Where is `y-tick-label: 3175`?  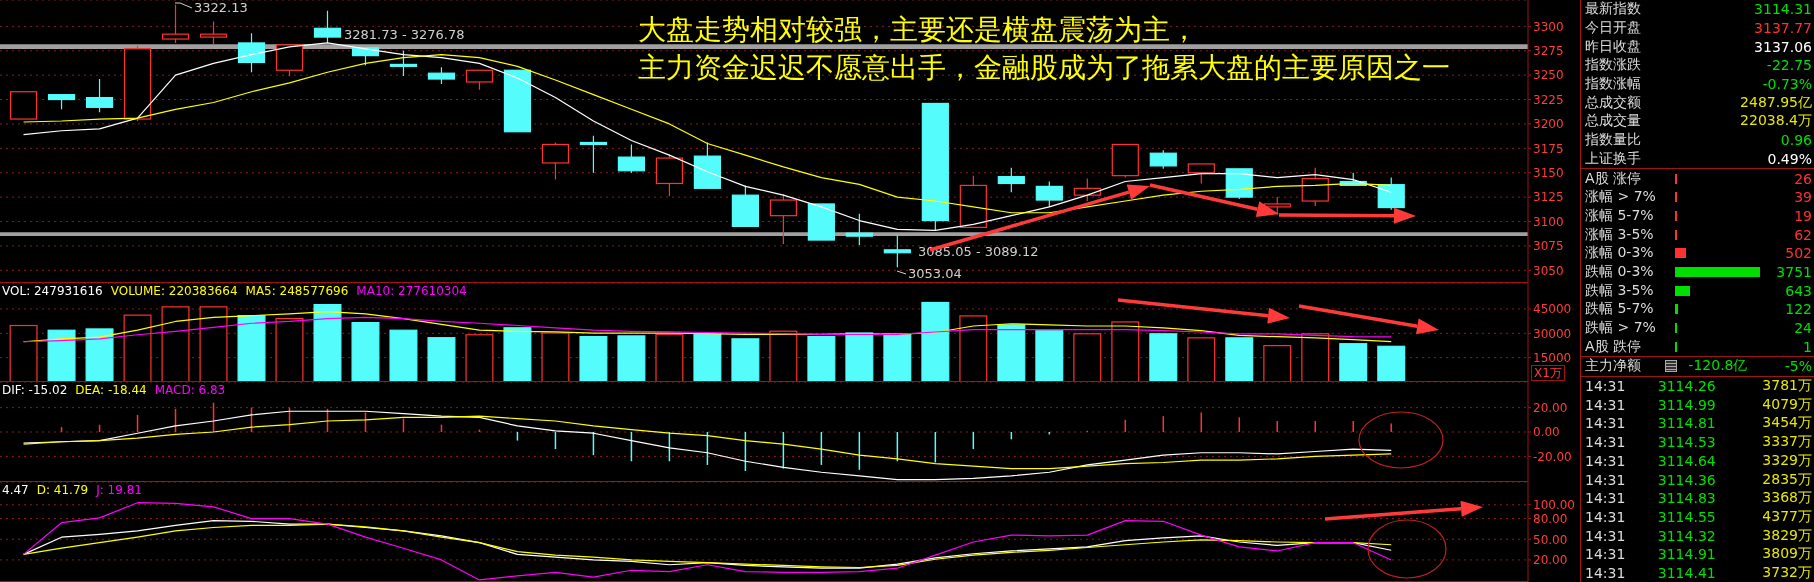
y-tick-label: 3175 is located at coordinates (1548, 148).